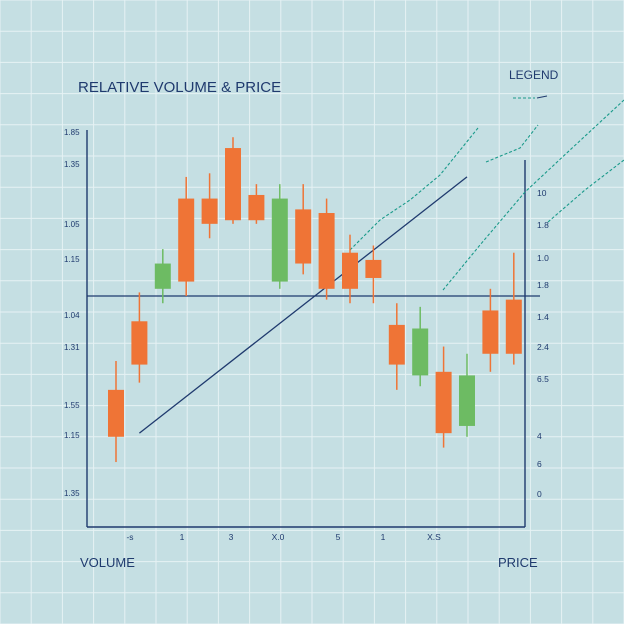  I want to click on right-tick-label: 4, so click(539, 436).